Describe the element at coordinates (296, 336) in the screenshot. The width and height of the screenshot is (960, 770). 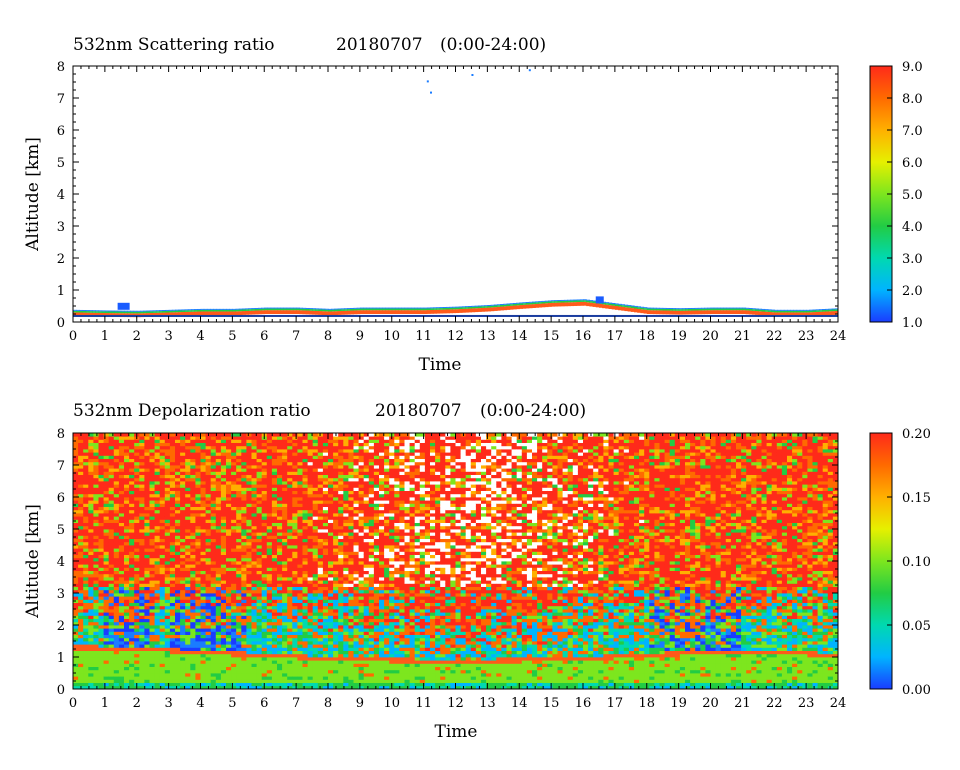
I see `x-tick-label: 7` at that location.